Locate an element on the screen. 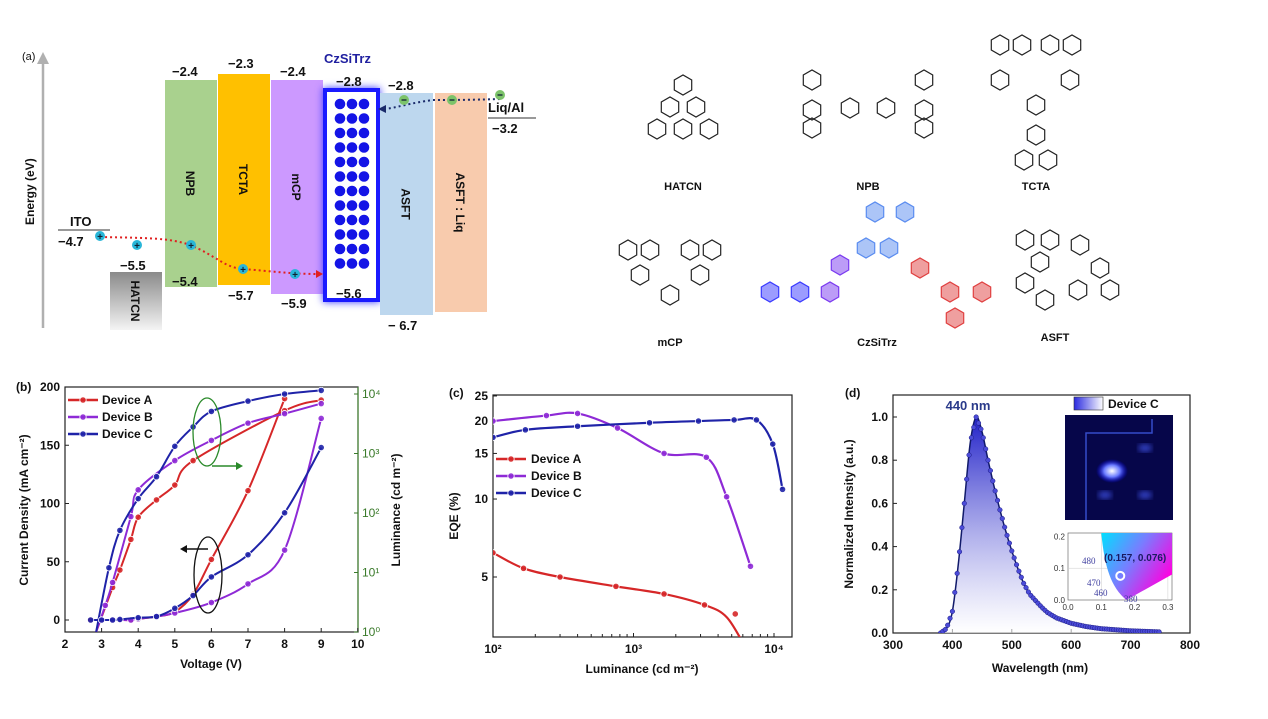 This screenshot has height=719, width=1268. homo-level: −5.5 is located at coordinates (133, 265).